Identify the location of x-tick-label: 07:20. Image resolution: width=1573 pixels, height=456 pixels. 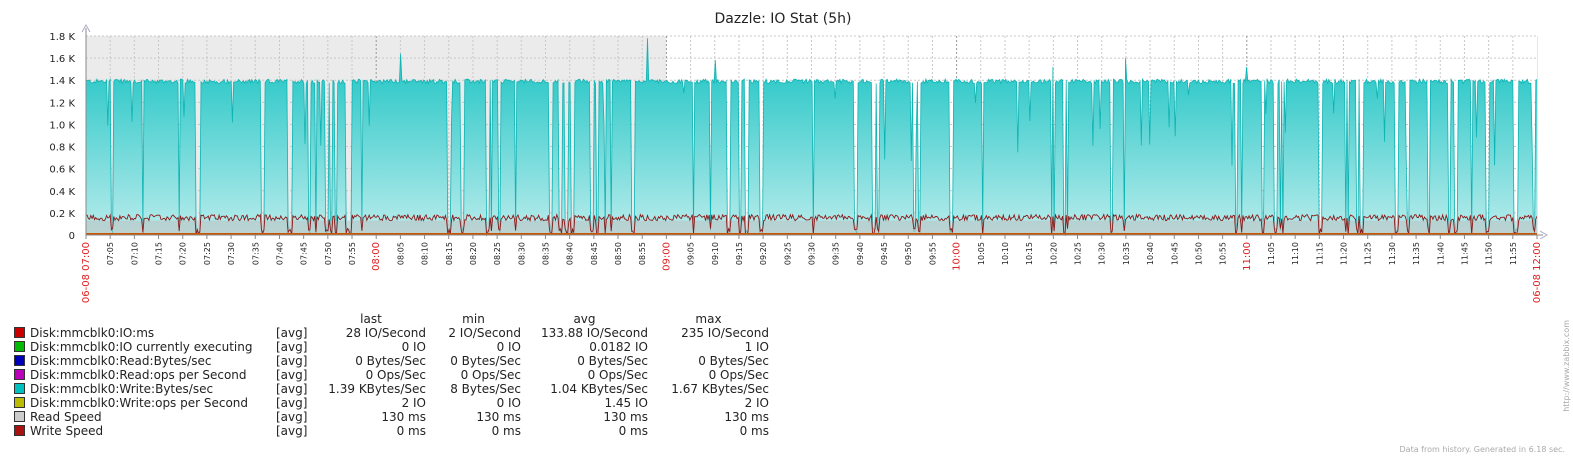
(183, 253).